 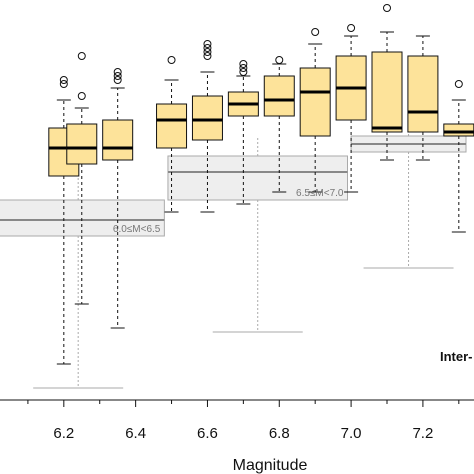 I want to click on annotation-text: Inter-, so click(x=456, y=356).